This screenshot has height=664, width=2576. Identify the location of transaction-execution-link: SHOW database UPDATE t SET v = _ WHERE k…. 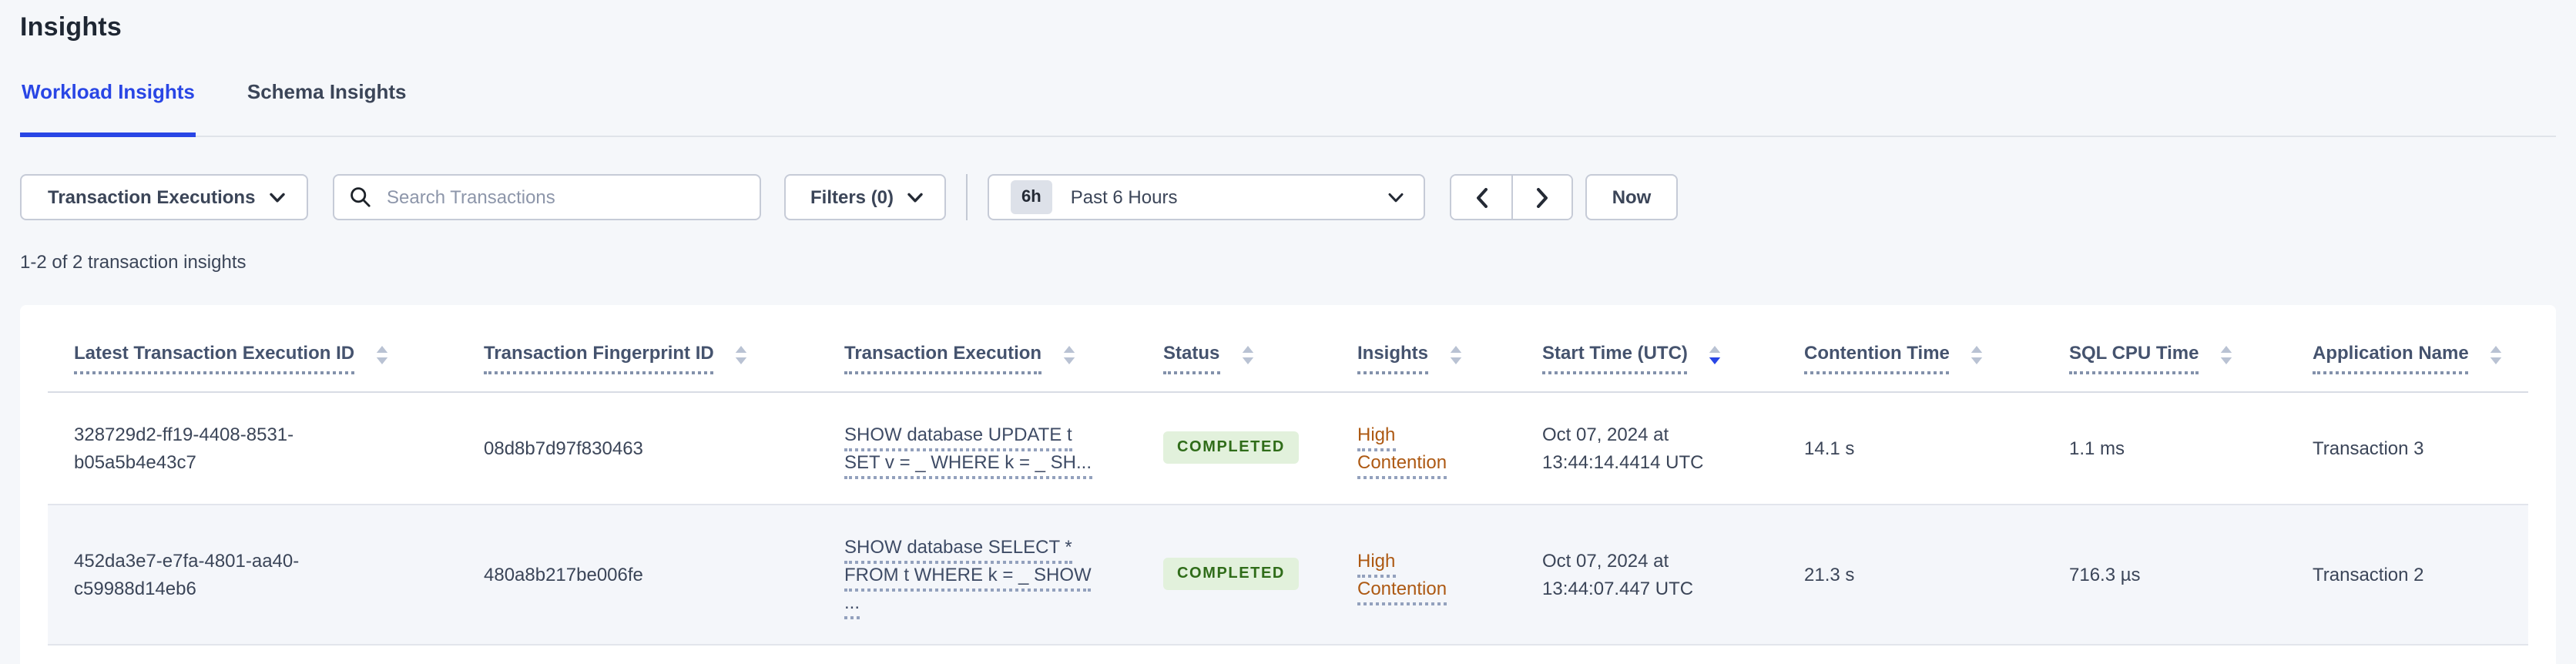
(968, 450).